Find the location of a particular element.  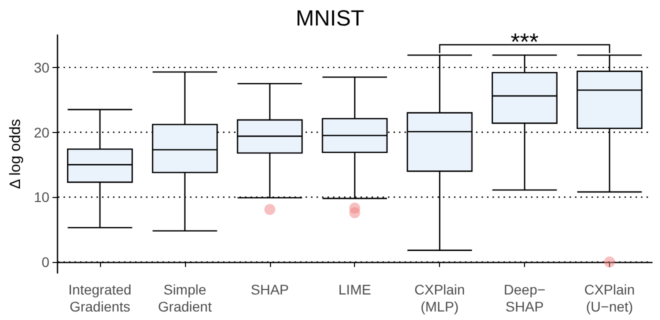

y-tick-label: 20 is located at coordinates (42, 132).